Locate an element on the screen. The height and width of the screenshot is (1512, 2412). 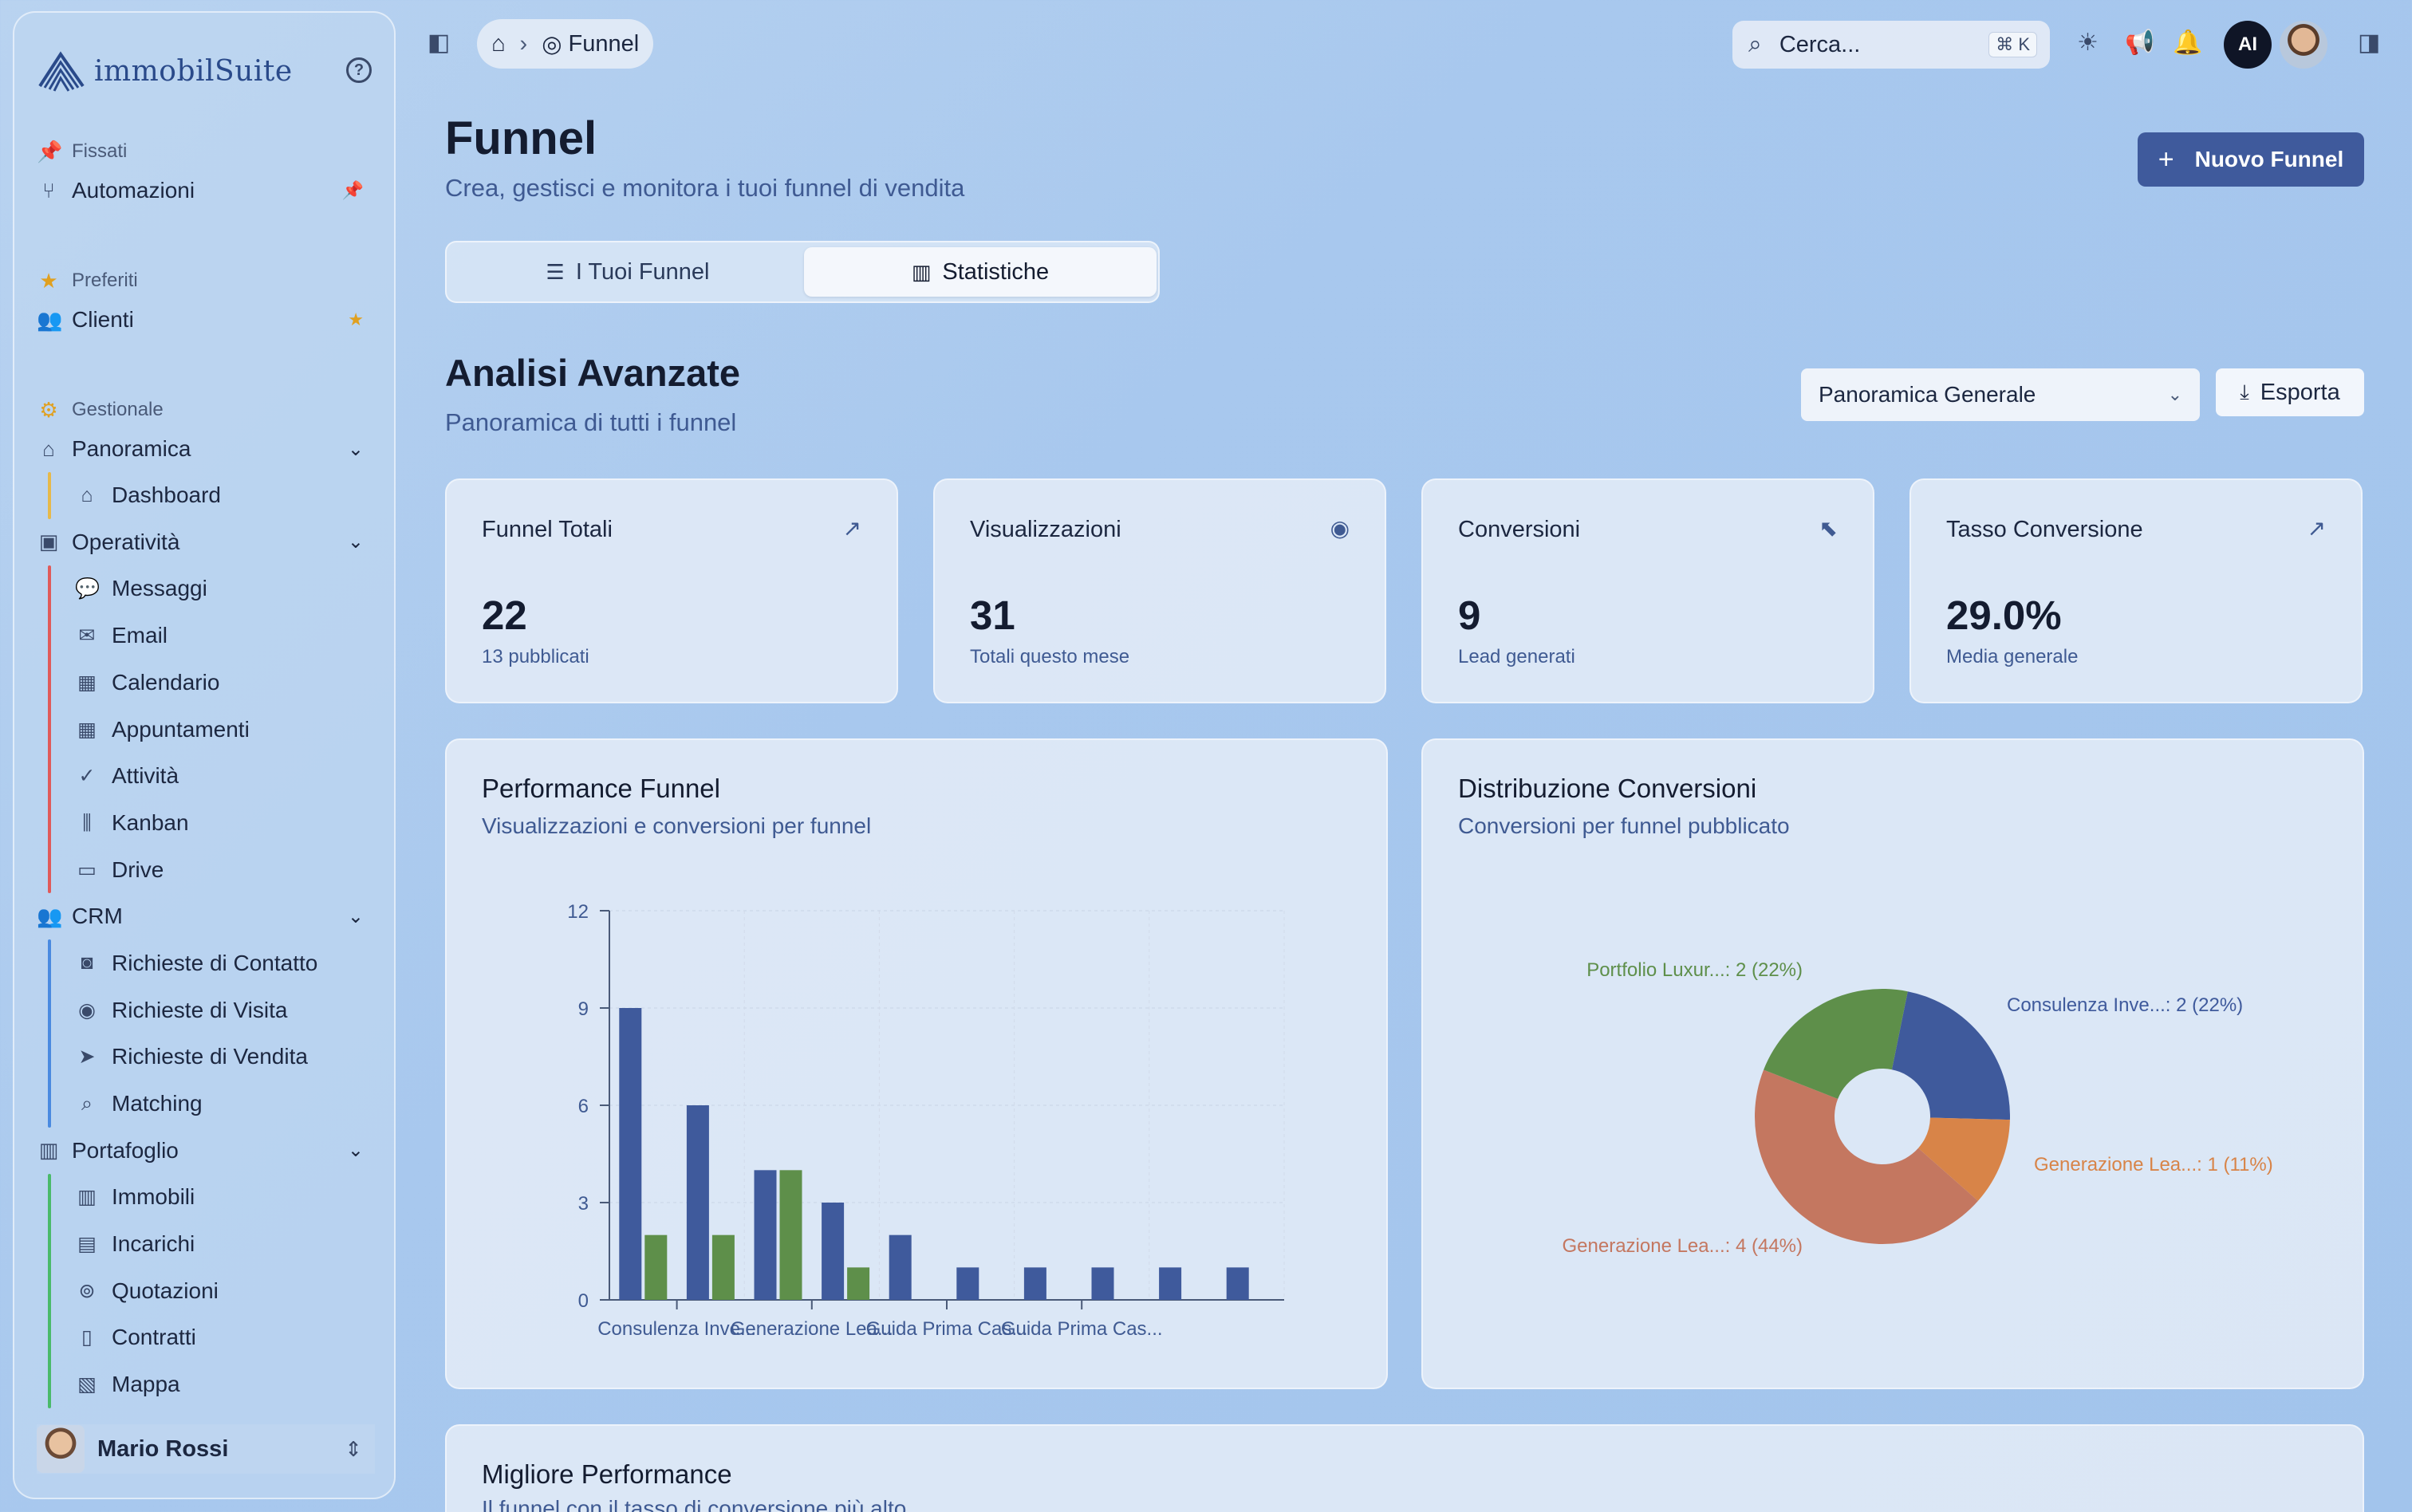
star-icon: ★ is located at coordinates (356, 319).